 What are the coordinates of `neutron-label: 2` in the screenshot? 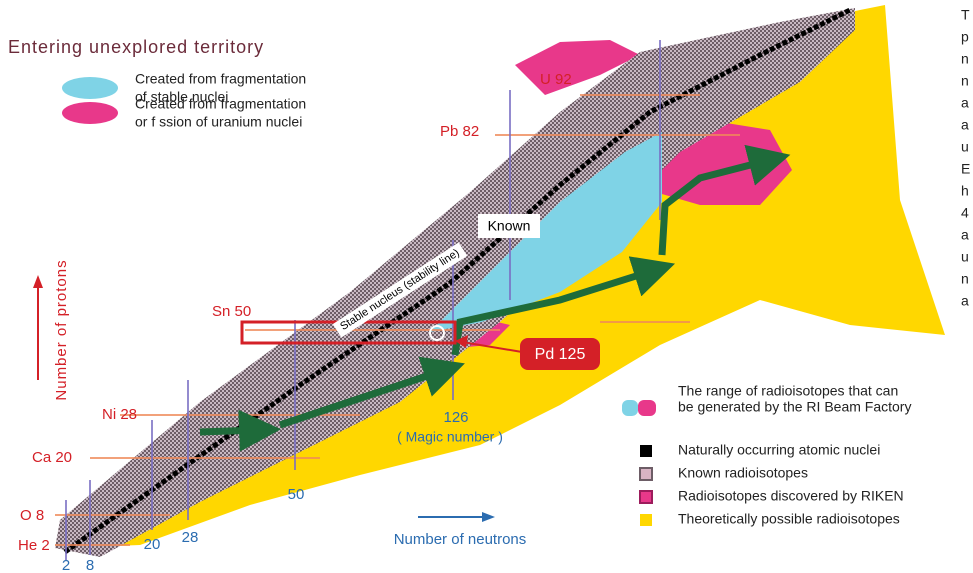 It's located at (66, 565).